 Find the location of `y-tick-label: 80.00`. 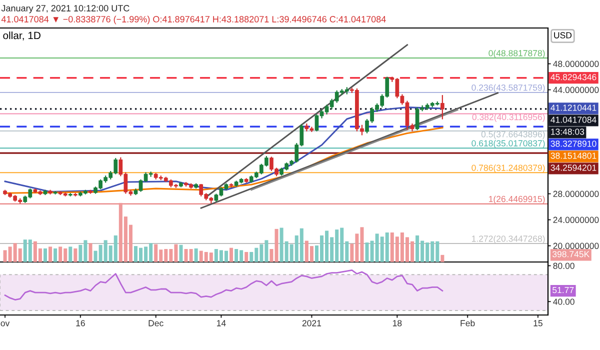

y-tick-label: 80.00 is located at coordinates (563, 265).